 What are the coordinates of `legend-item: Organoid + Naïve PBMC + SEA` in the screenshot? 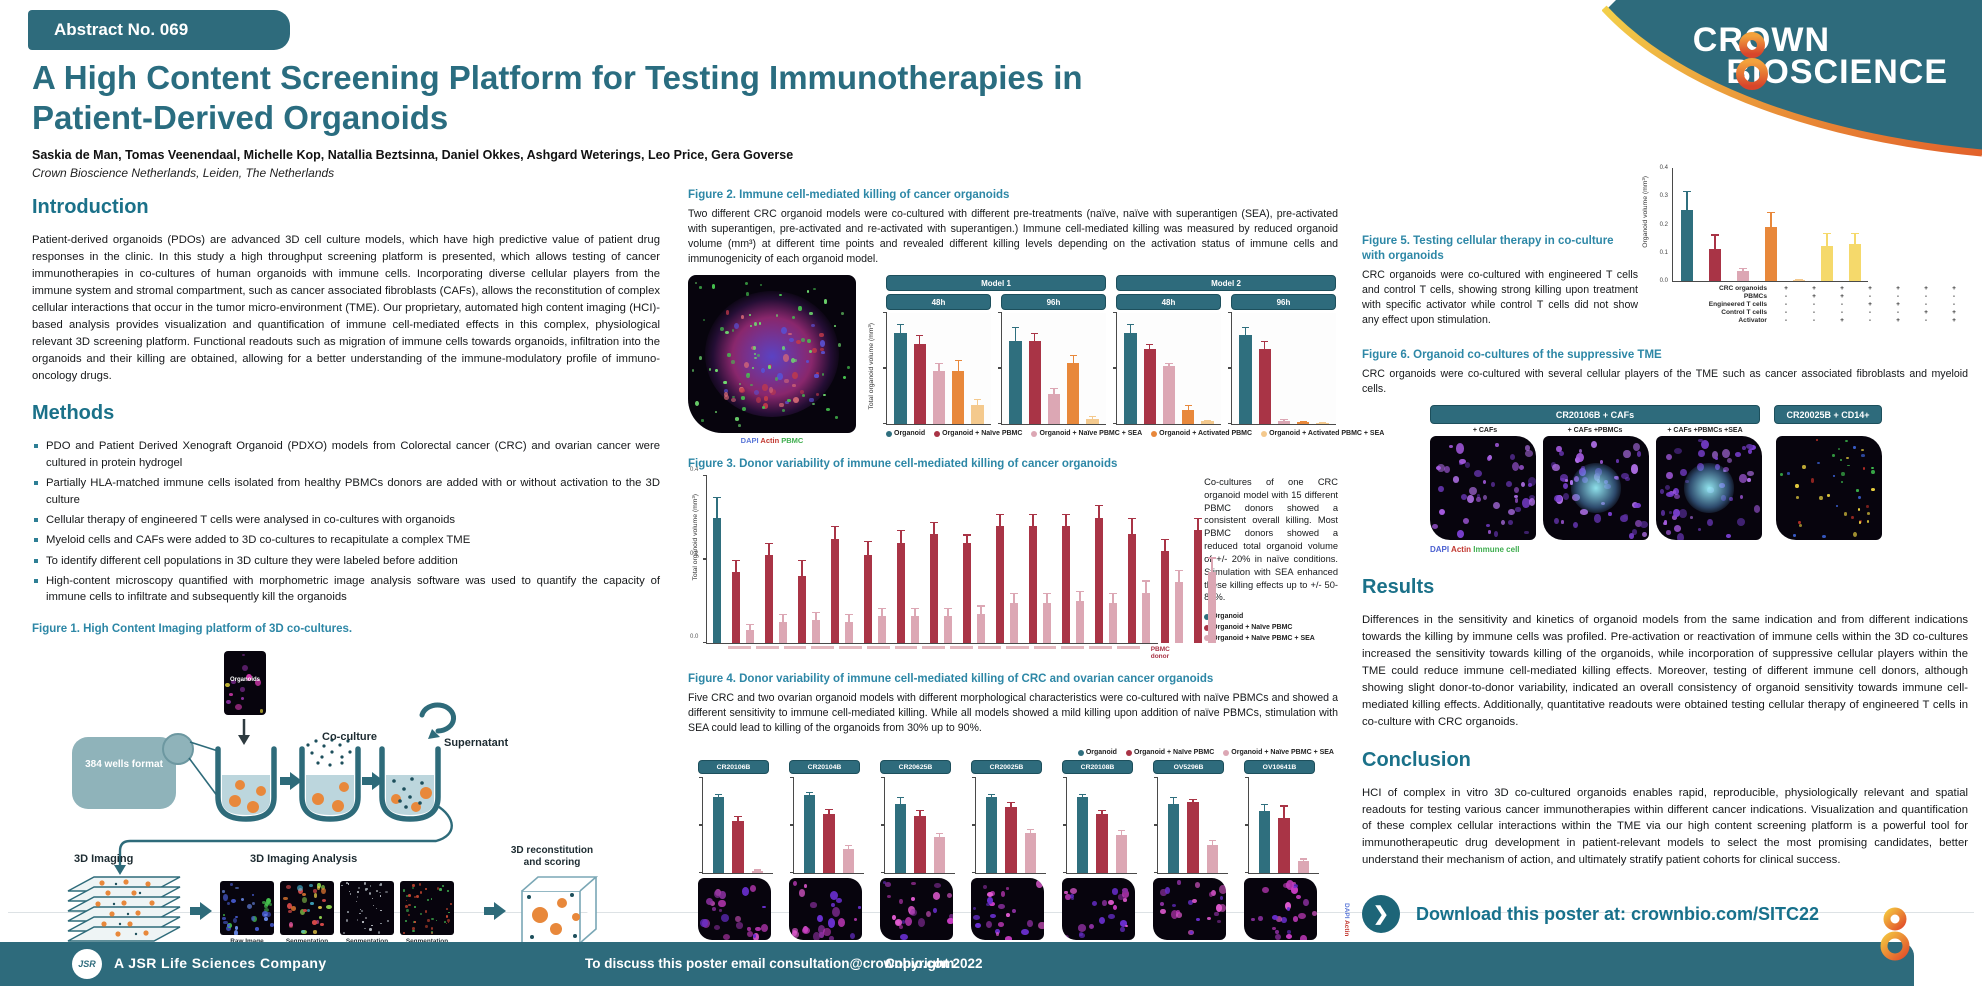 It's located at (1086, 433).